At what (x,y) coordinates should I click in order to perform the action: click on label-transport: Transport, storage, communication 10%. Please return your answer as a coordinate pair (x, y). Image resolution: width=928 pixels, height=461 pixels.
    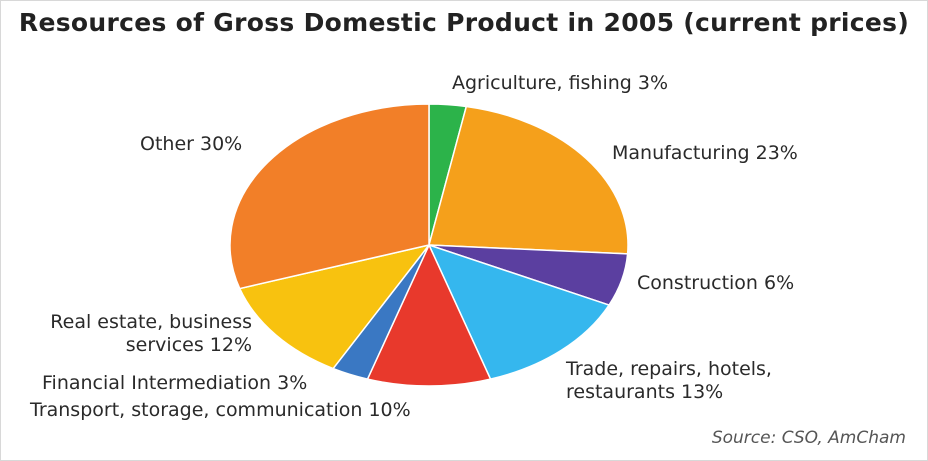
    Looking at the image, I should click on (220, 410).